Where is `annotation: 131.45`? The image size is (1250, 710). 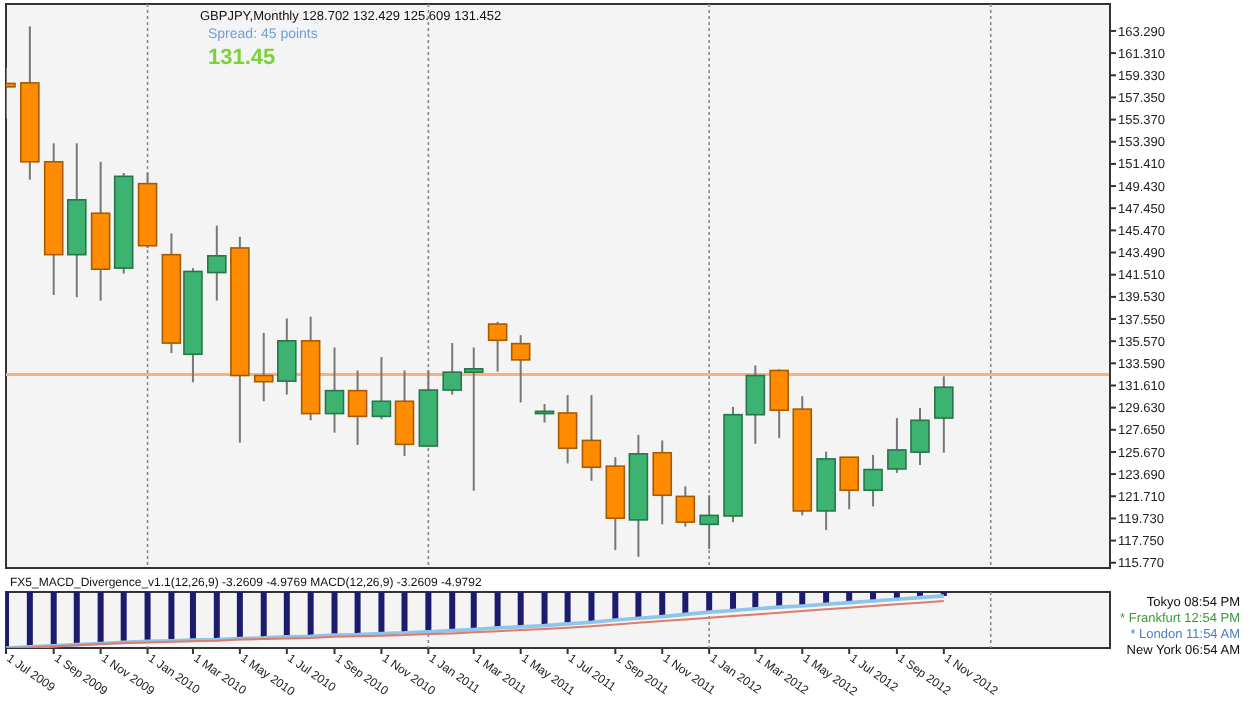 annotation: 131.45 is located at coordinates (242, 58).